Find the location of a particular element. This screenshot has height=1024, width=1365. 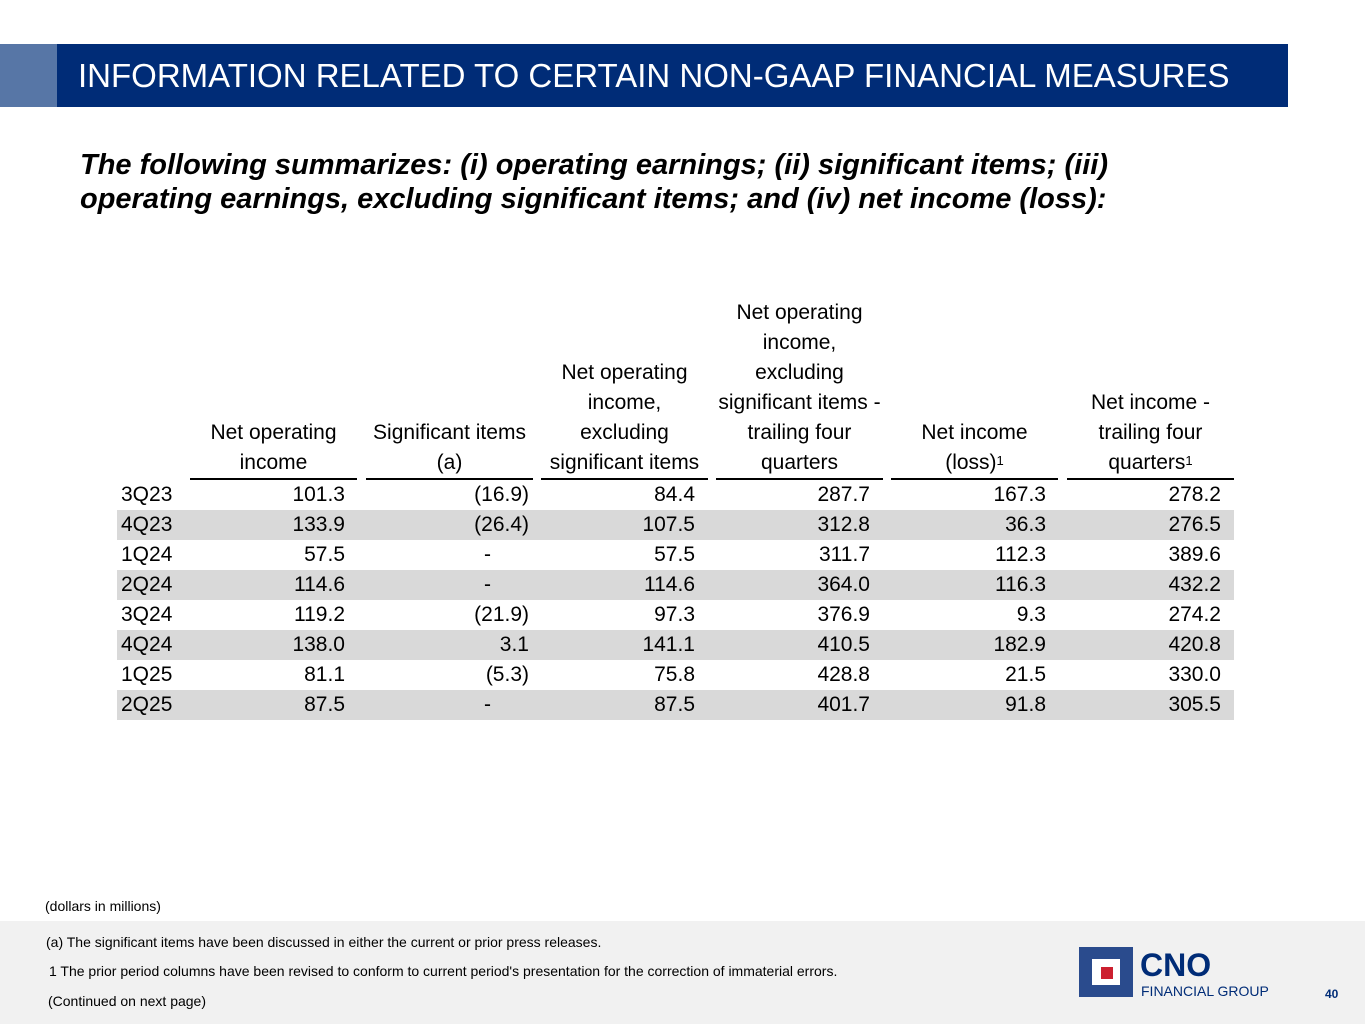

row-value: 410.5 is located at coordinates (843, 644).